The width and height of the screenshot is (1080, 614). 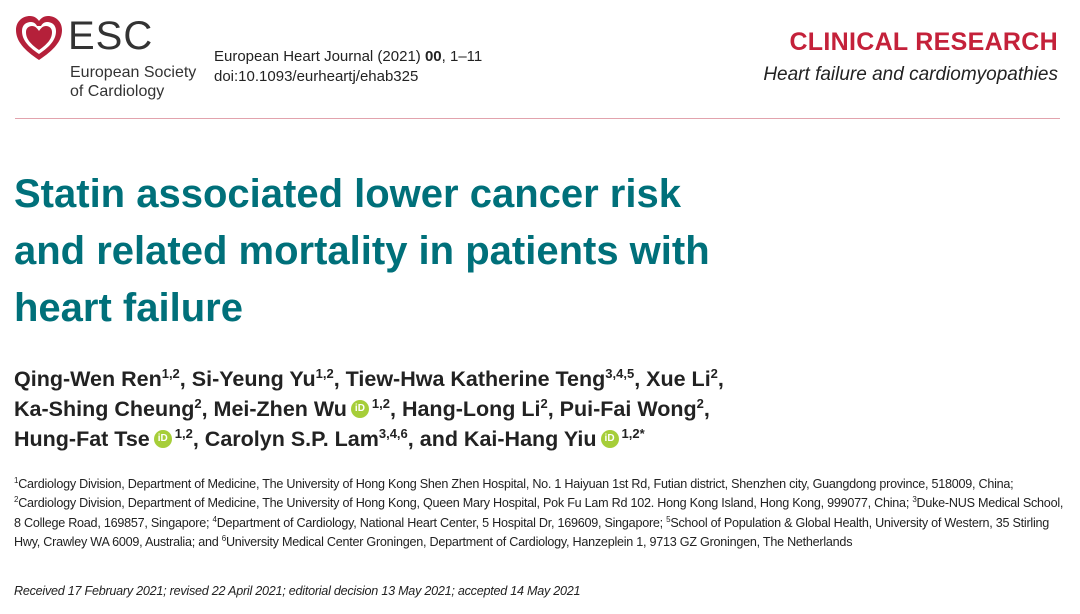 What do you see at coordinates (678, 379) in the screenshot?
I see `author-name: Xue Li` at bounding box center [678, 379].